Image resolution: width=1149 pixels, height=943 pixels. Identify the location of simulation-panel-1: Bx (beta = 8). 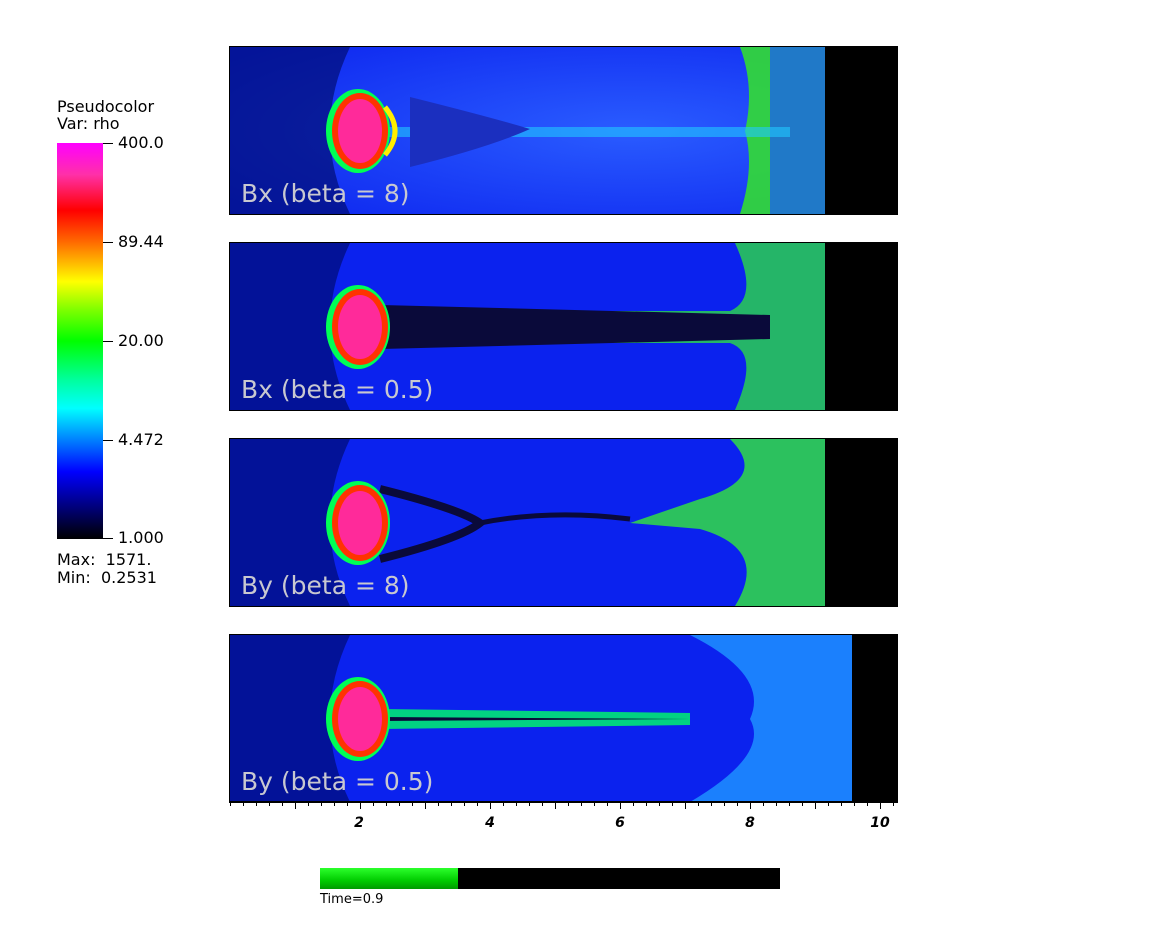
(563, 130).